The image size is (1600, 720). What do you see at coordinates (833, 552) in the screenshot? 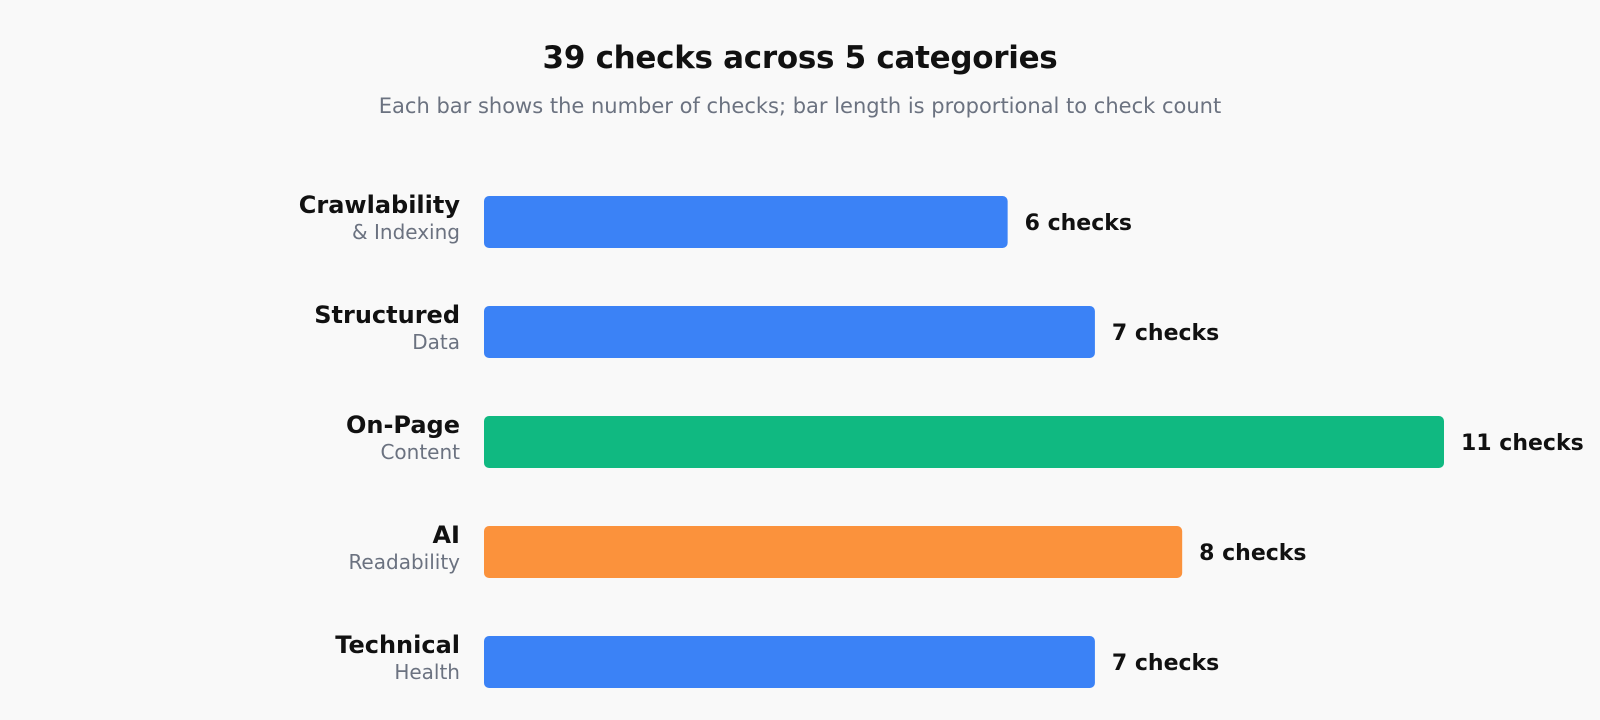
I see `bar-ai` at bounding box center [833, 552].